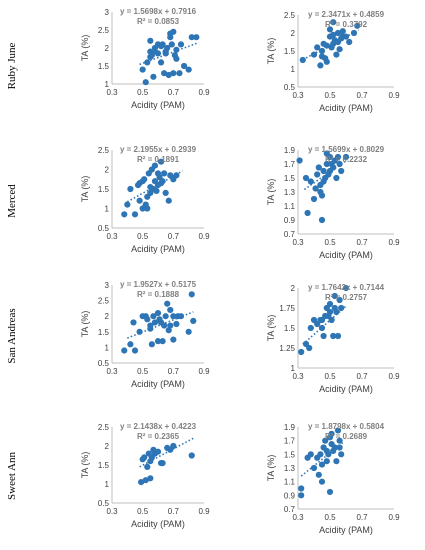  I want to click on r-squared-label: R² = 0.1888, so click(158, 294).